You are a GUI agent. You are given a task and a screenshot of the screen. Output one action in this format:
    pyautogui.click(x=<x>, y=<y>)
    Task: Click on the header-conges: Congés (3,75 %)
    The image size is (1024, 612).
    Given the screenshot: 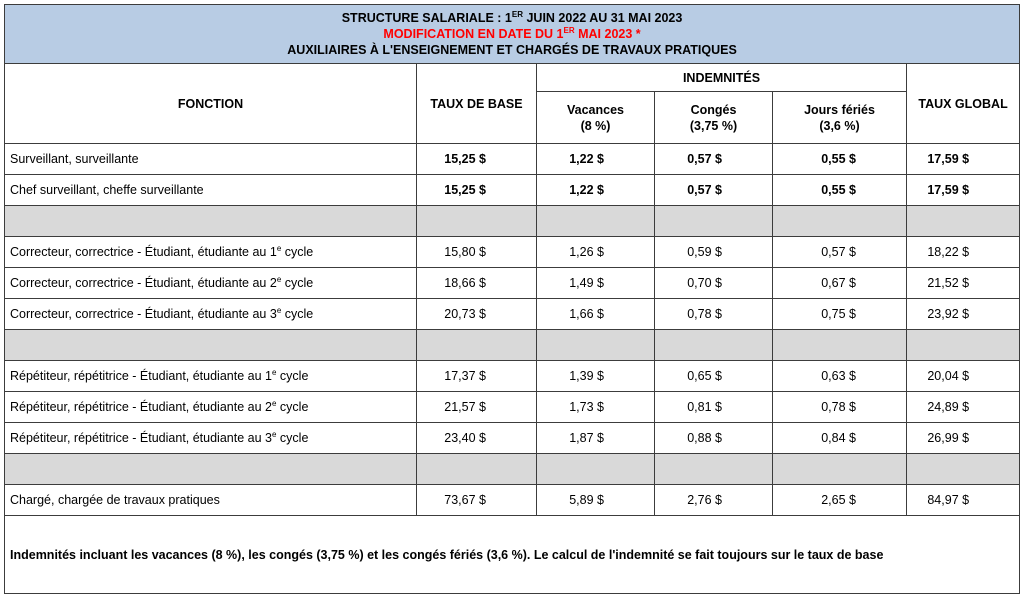 What is the action you would take?
    pyautogui.click(x=713, y=117)
    